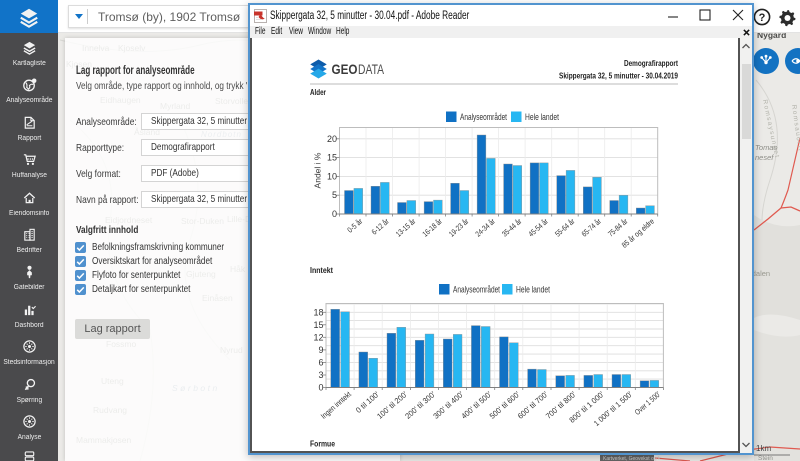 The image size is (800, 461). Describe the element at coordinates (318, 92) in the screenshot. I see `svg-text: Alder` at that location.